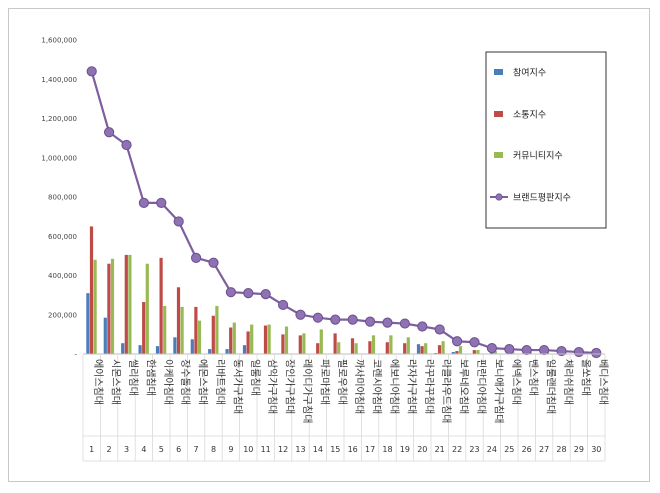  What do you see at coordinates (377, 386) in the screenshot?
I see `x-category-label: 코렌시아침대` at bounding box center [377, 386].